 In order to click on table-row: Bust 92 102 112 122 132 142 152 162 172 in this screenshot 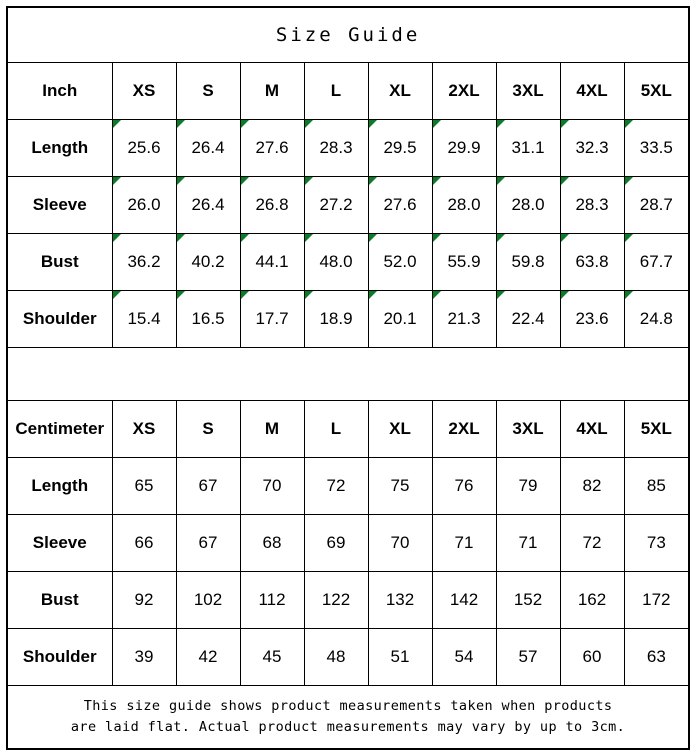, I will do `click(348, 600)`.